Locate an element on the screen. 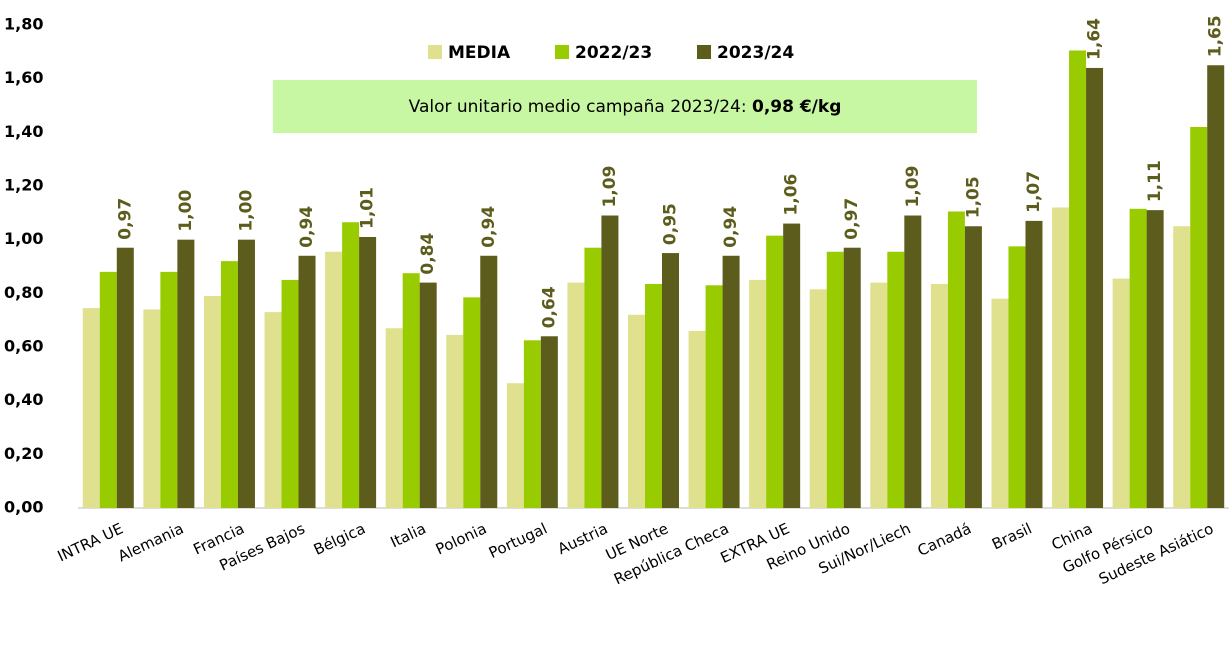  annotation-box is located at coordinates (625, 106).